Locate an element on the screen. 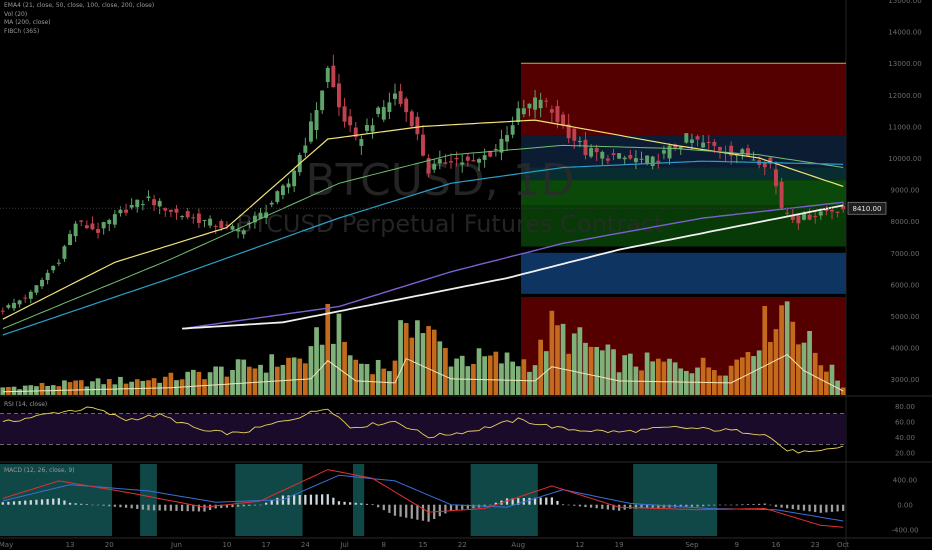 This screenshot has height=550, width=932. macd-signal-line is located at coordinates (423, 498).